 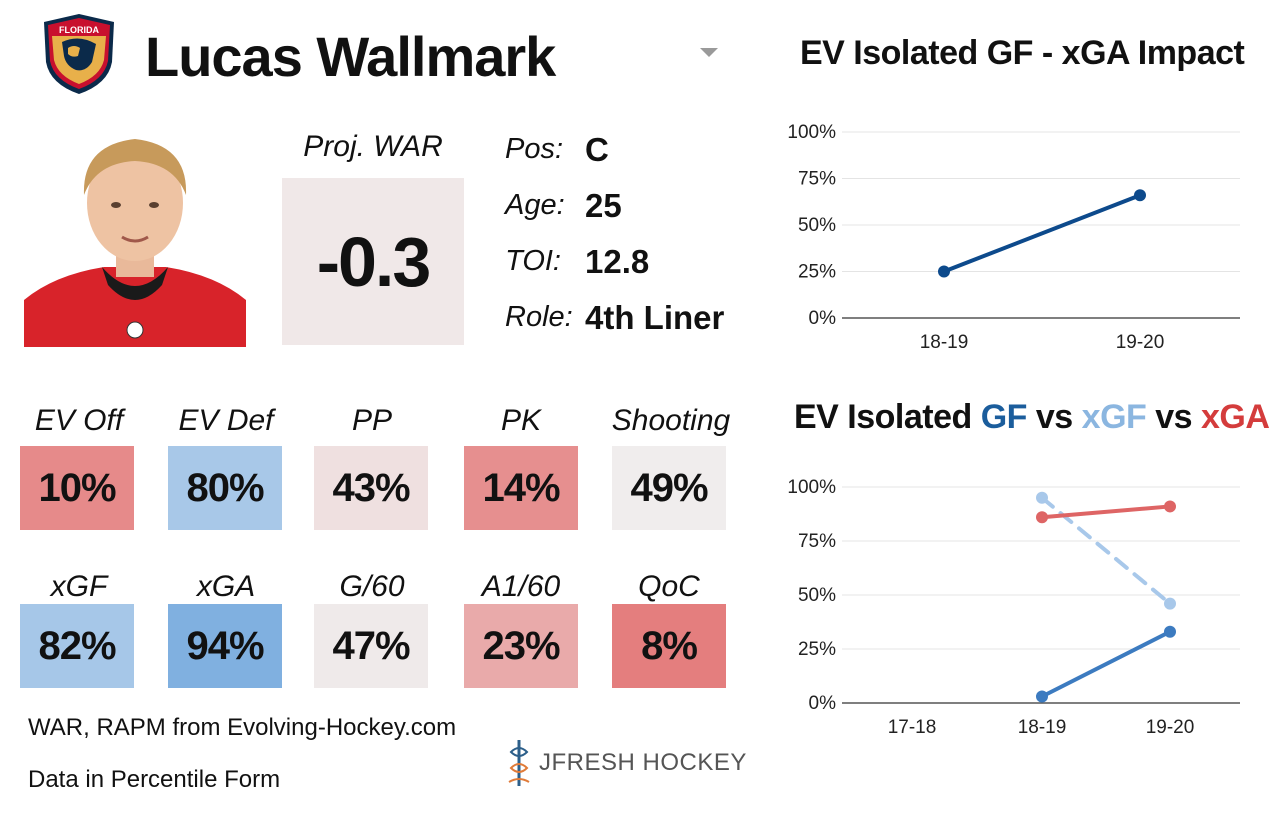 I want to click on stat-box-xgf: 82%, so click(x=77, y=646).